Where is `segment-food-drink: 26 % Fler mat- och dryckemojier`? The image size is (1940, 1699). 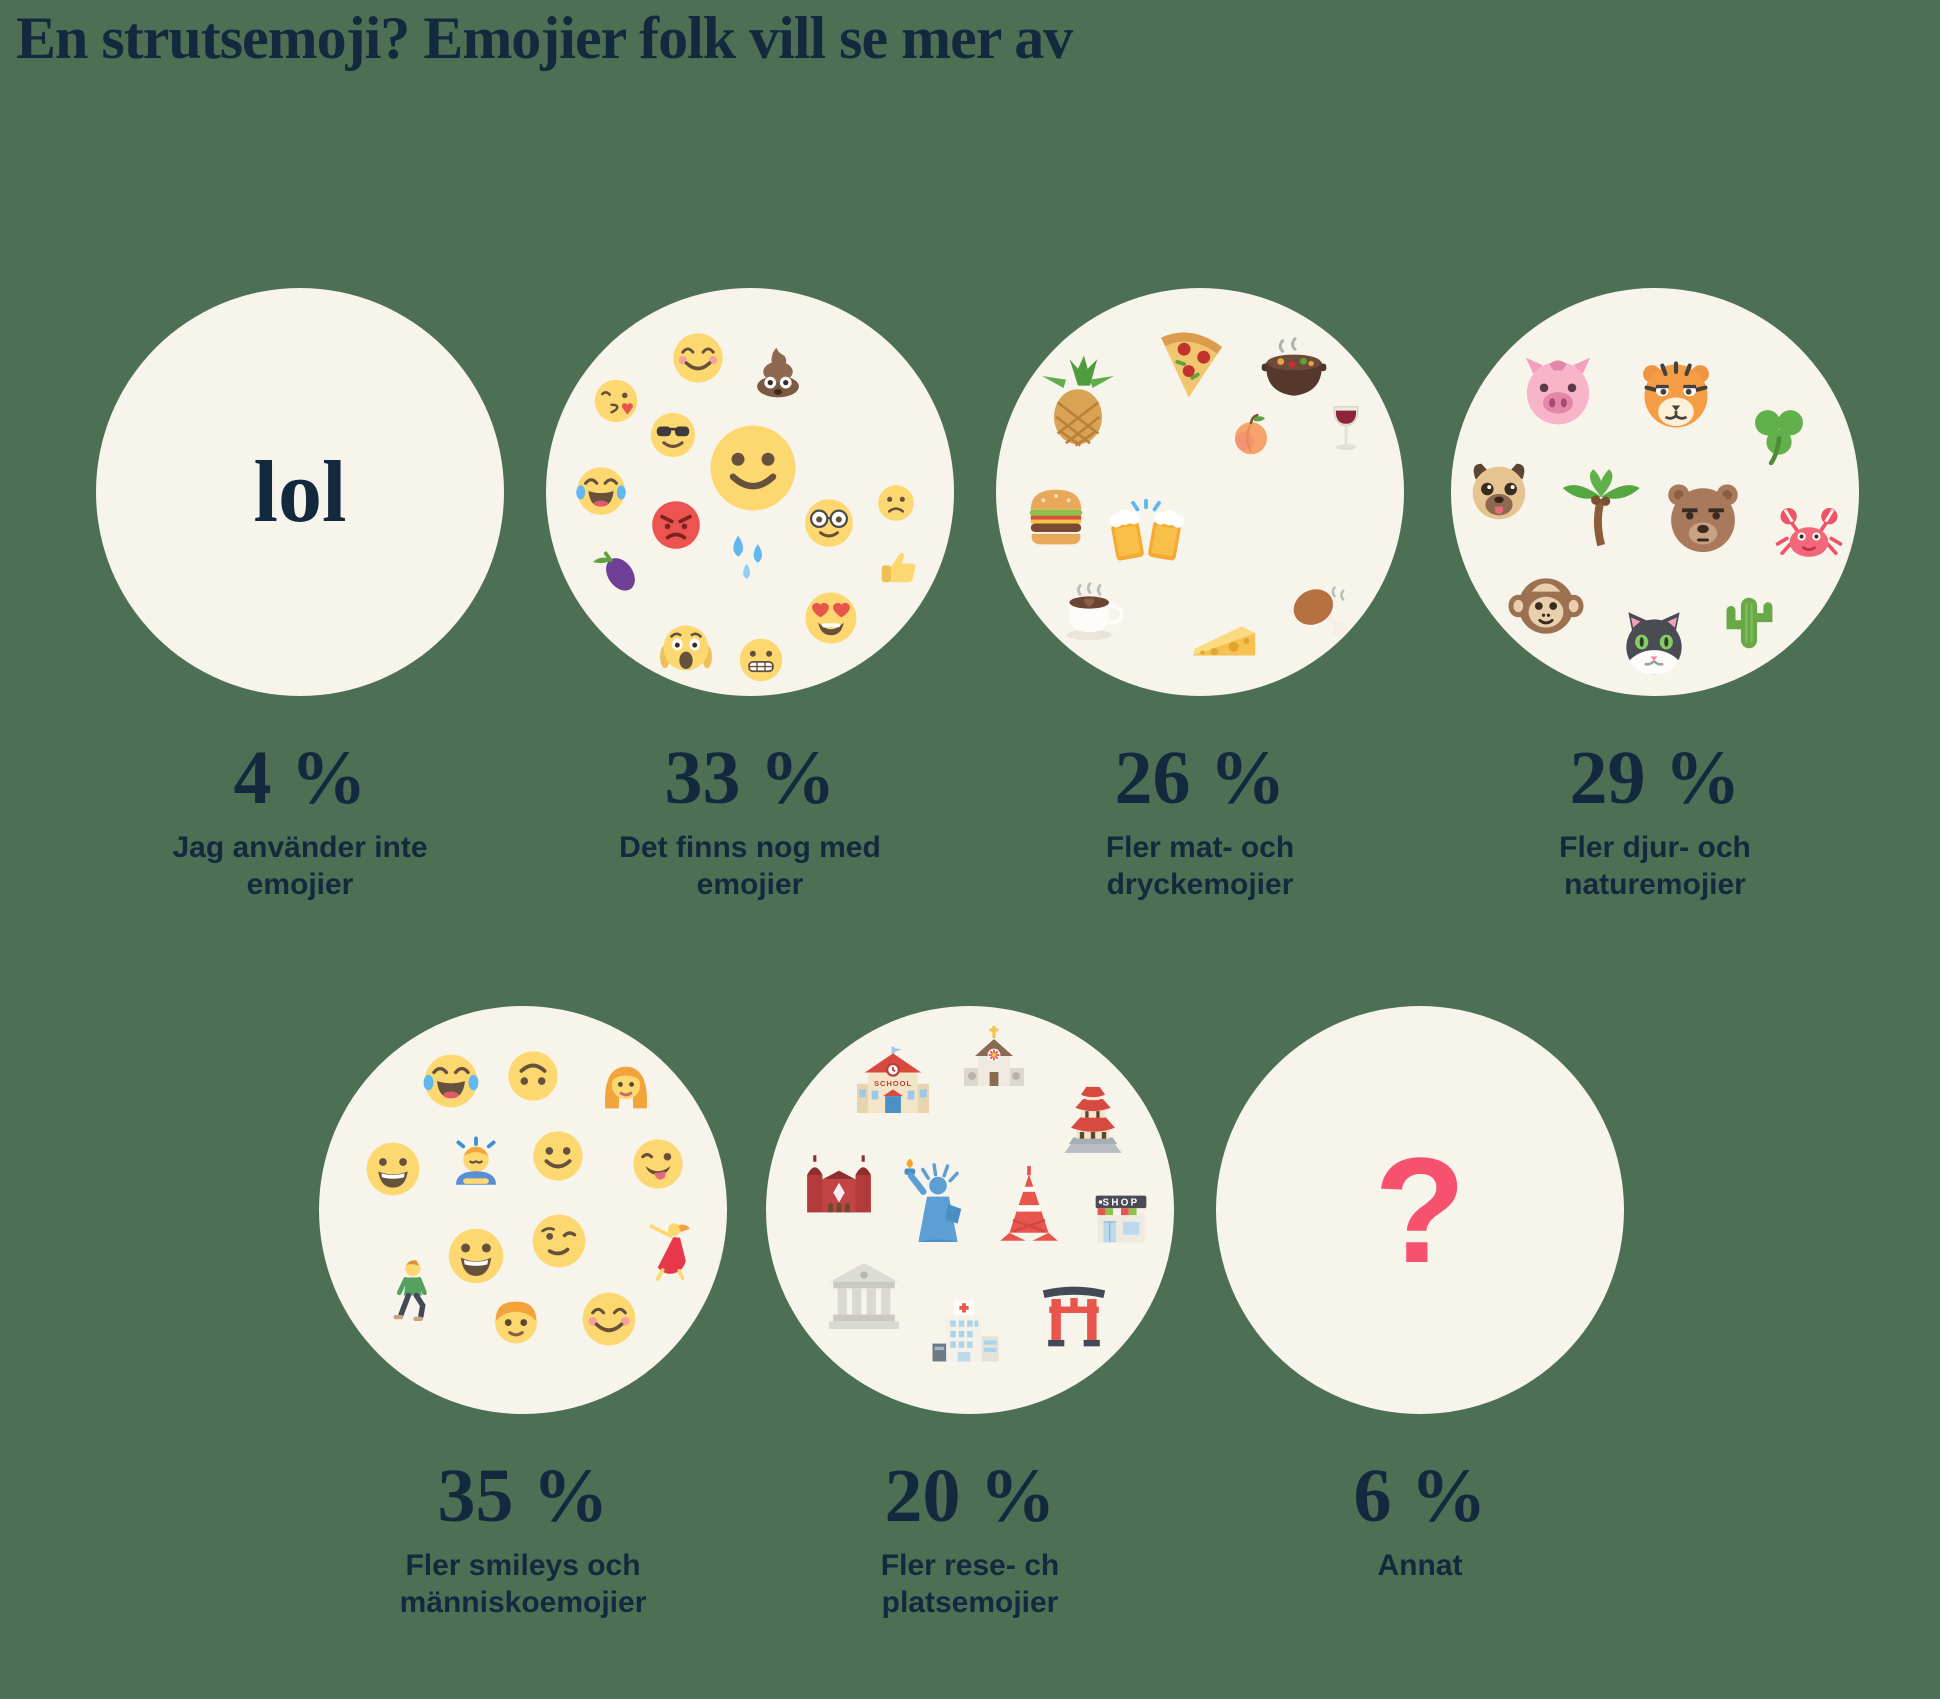
segment-food-drink: 26 % Fler mat- och dryckemojier is located at coordinates (1200, 595).